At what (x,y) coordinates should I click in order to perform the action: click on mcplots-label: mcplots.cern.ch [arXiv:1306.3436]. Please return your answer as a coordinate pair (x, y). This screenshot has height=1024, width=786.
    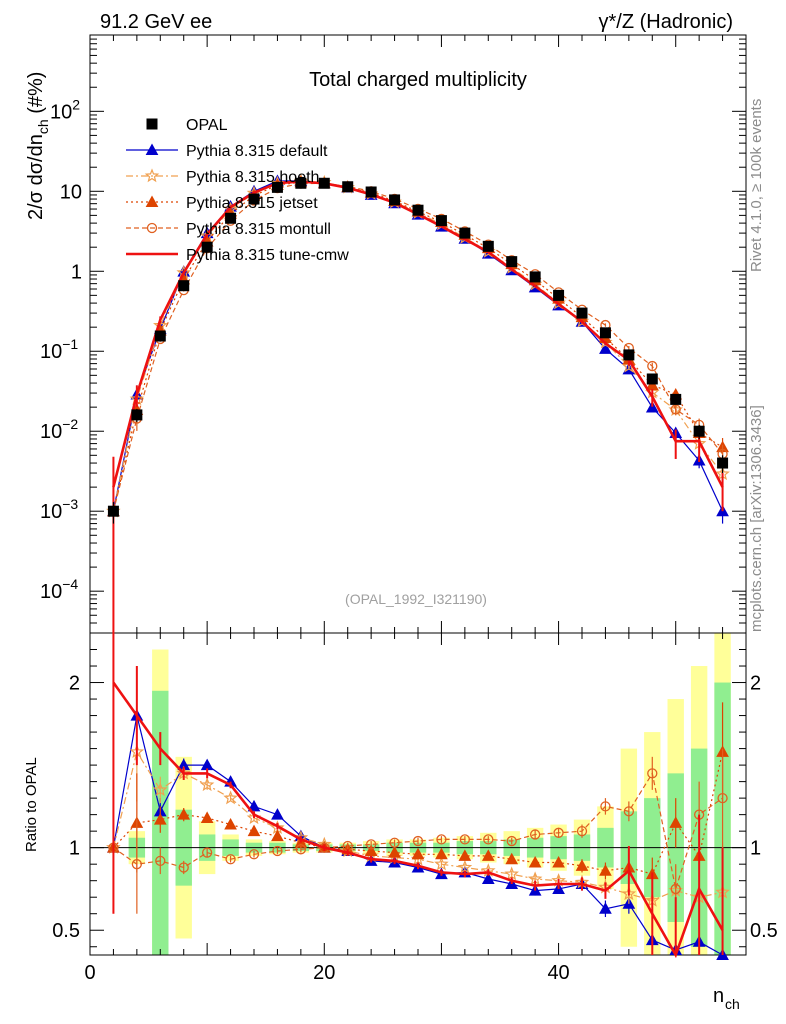
    Looking at the image, I should click on (756, 518).